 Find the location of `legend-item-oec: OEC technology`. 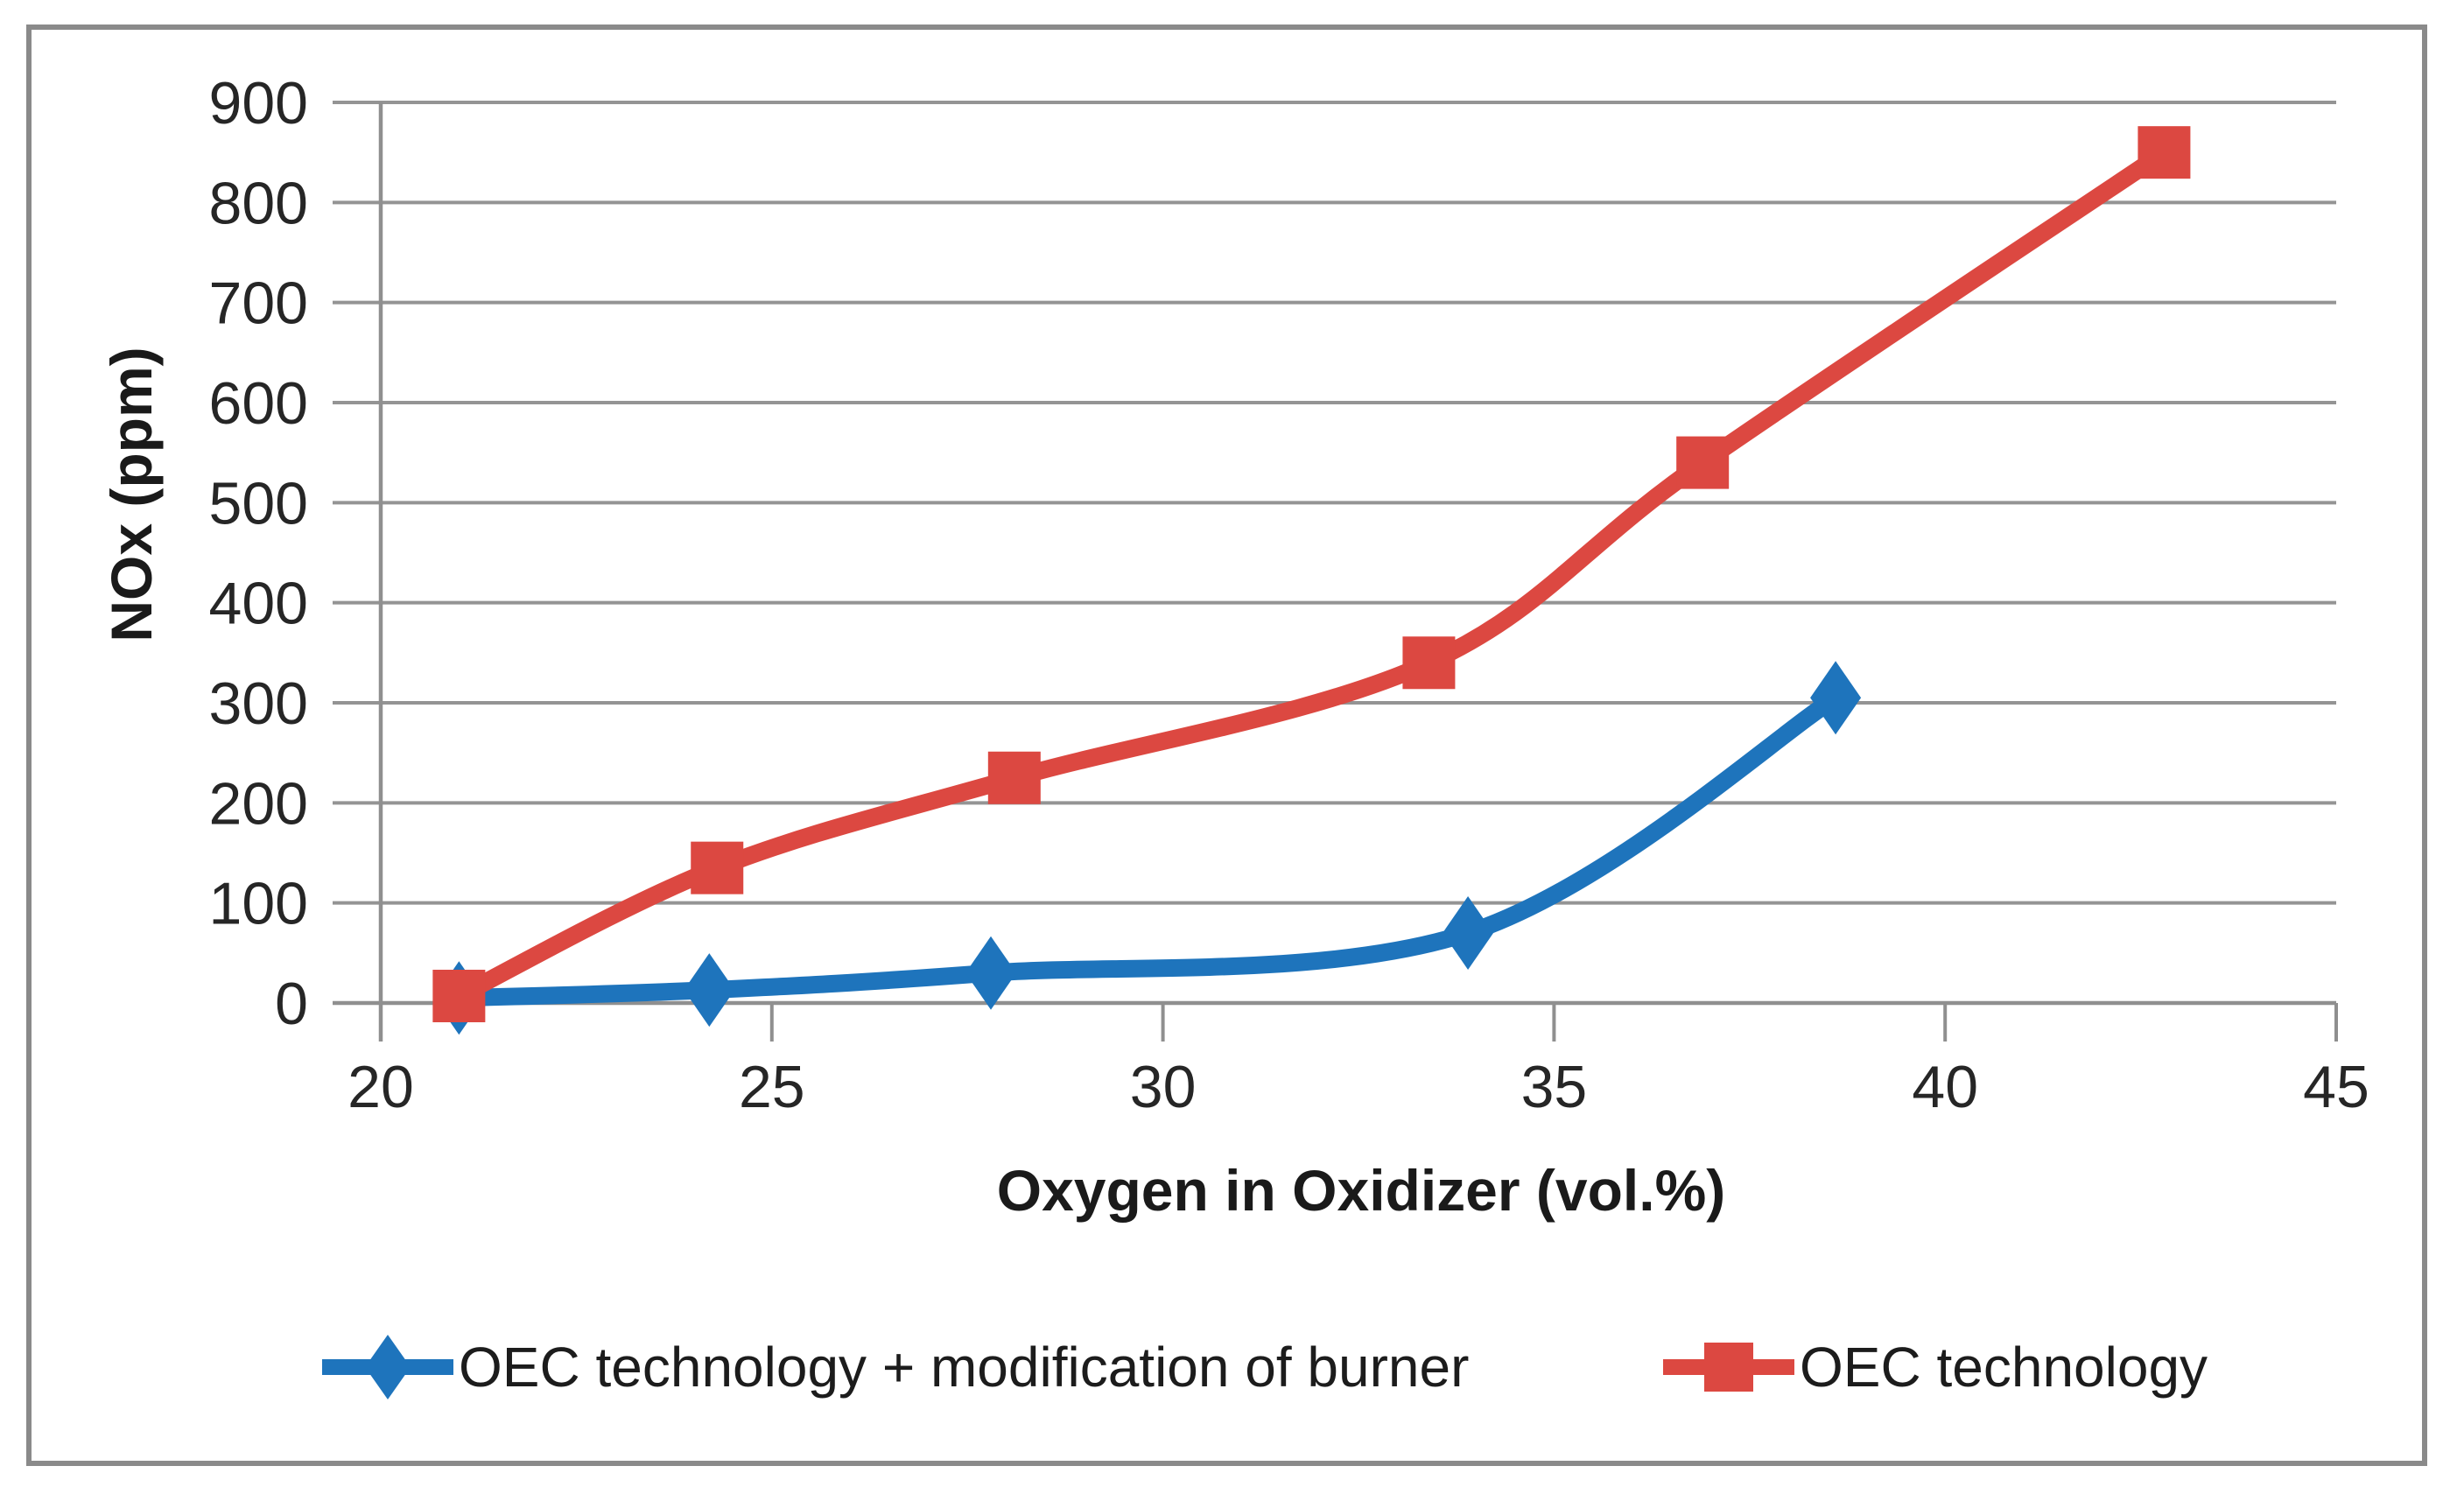

legend-item-oec: OEC technology is located at coordinates (1935, 1367).